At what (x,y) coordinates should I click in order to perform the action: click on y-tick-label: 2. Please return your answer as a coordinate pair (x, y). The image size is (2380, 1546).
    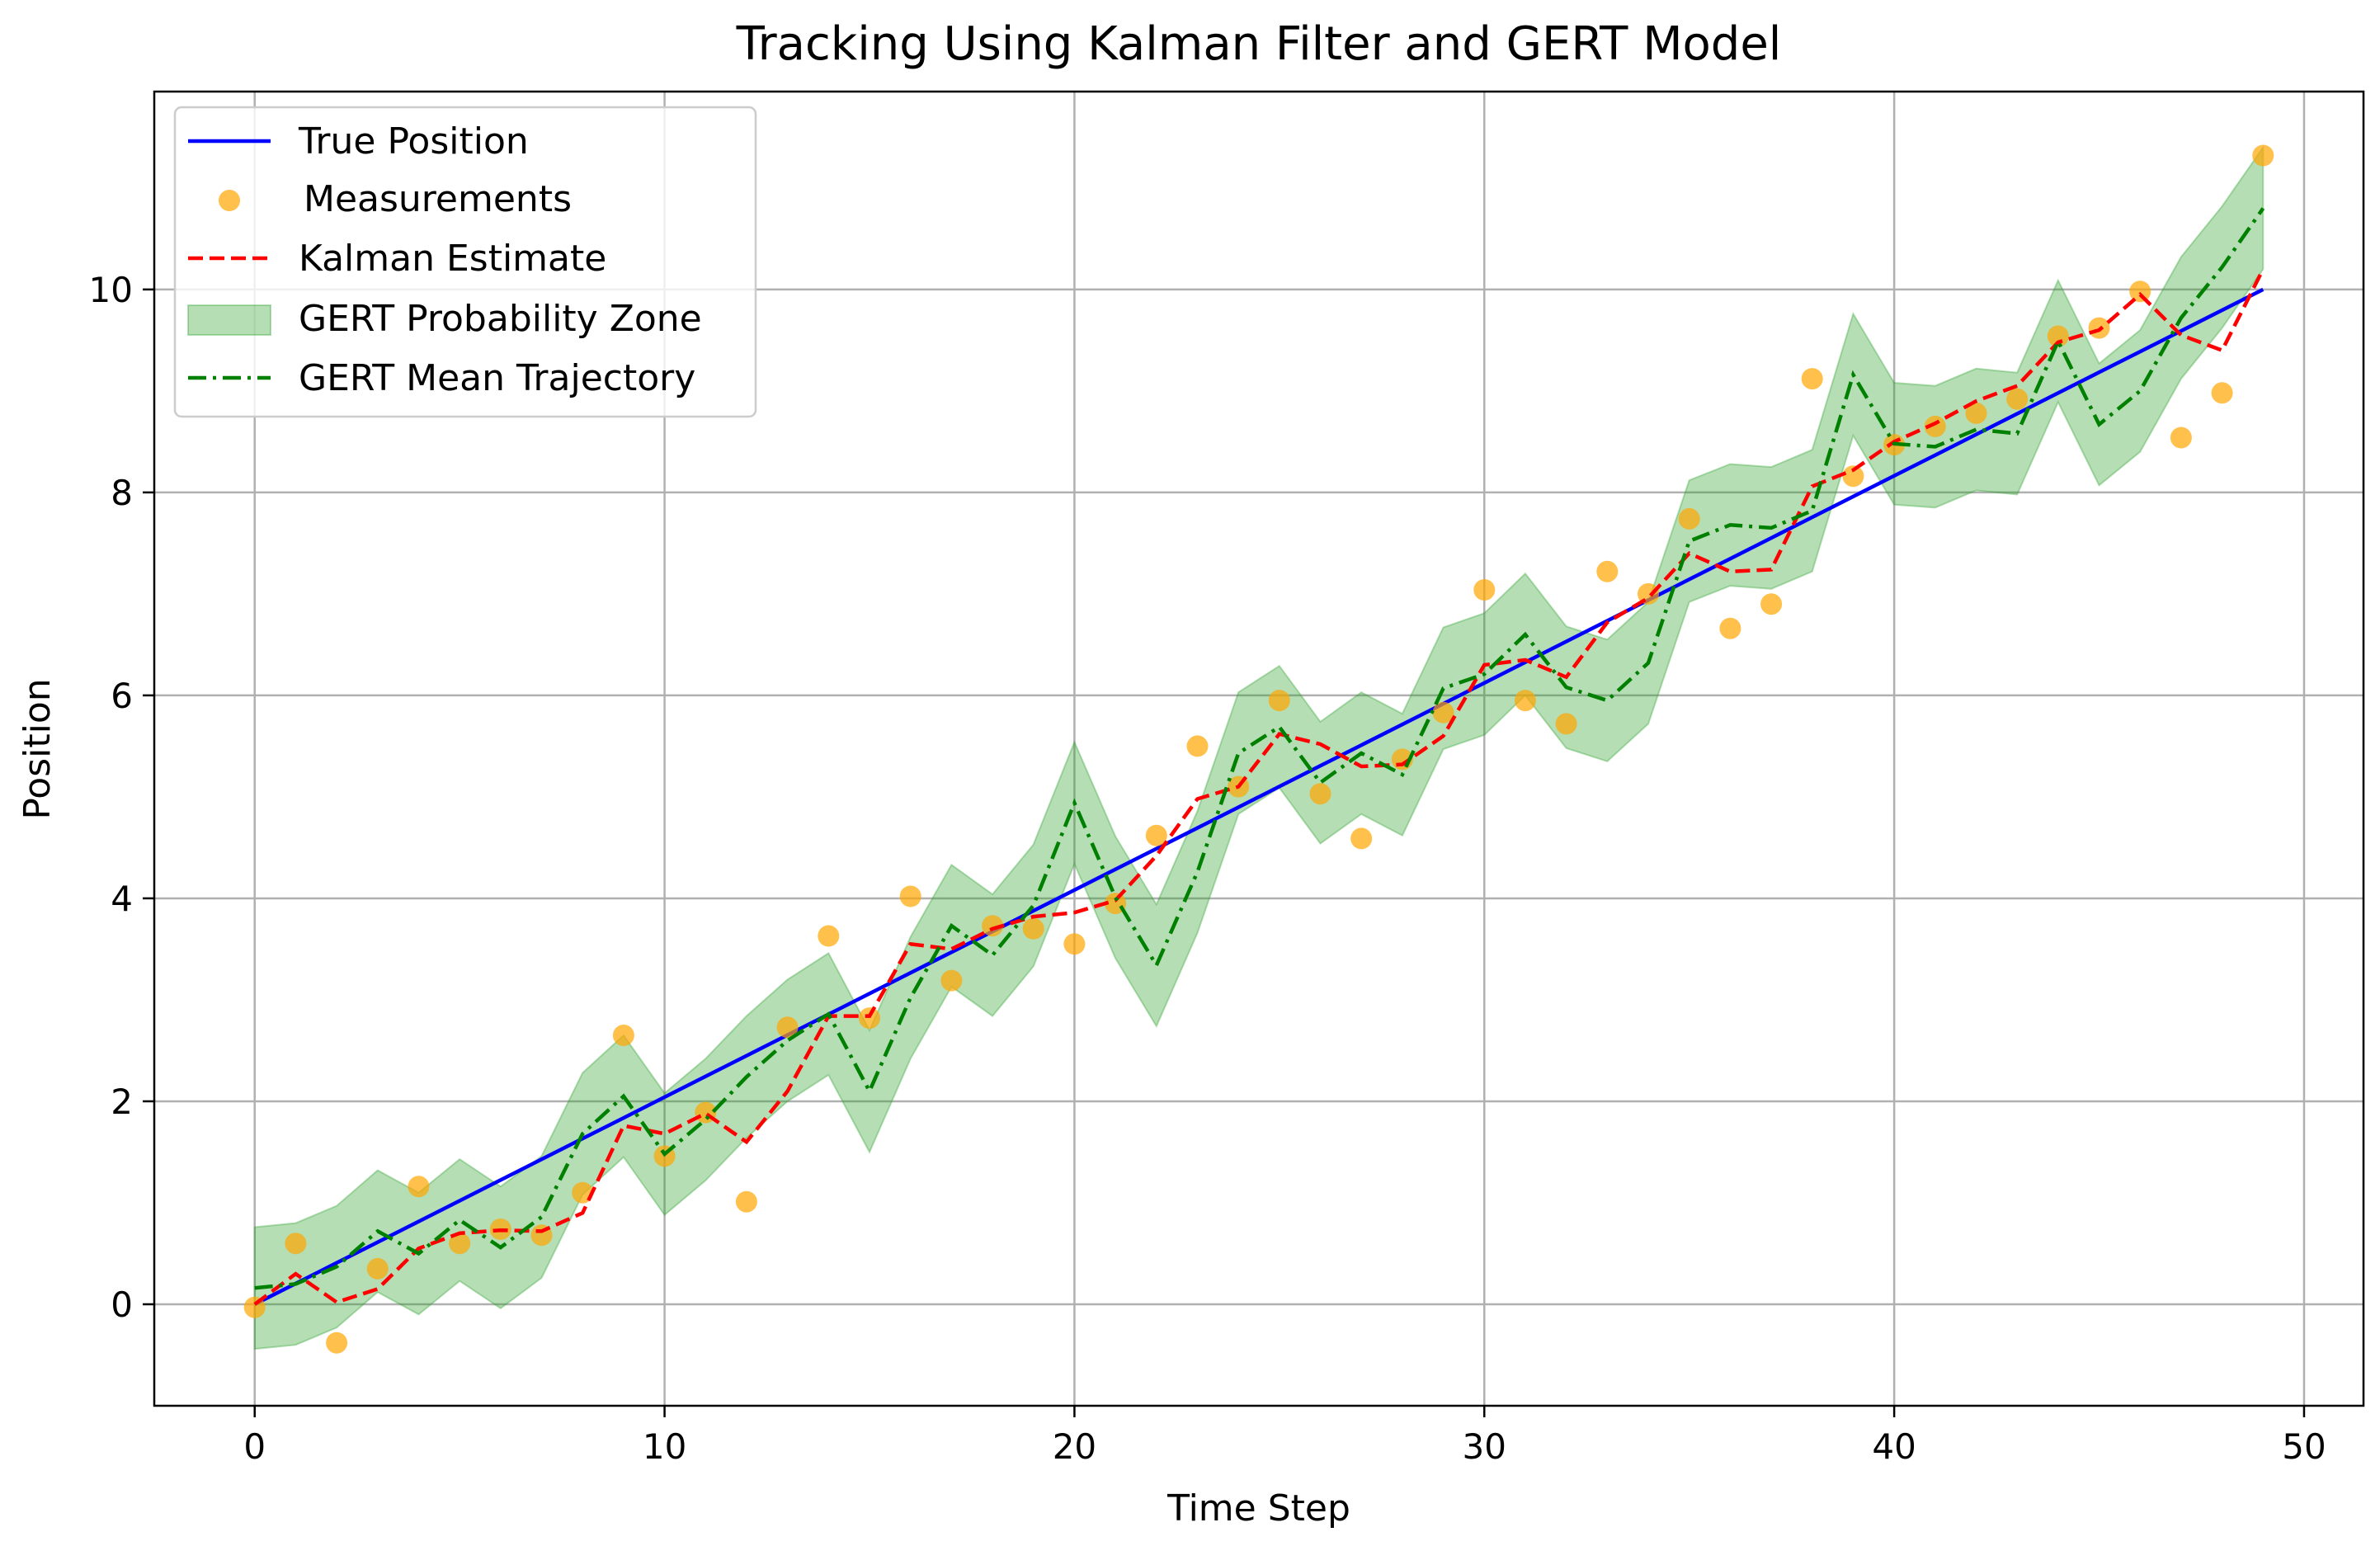
    Looking at the image, I should click on (122, 1102).